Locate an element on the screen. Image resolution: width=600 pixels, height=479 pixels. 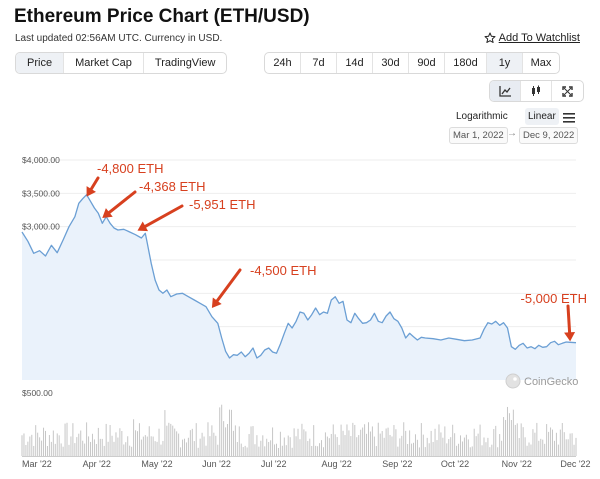
candlestick-button is located at coordinates (536, 91).